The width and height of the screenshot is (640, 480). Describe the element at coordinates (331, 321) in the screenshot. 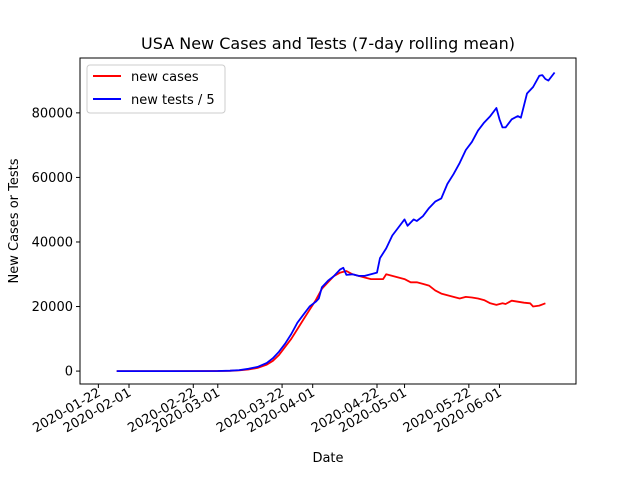

I see `series-line-new-cases` at that location.